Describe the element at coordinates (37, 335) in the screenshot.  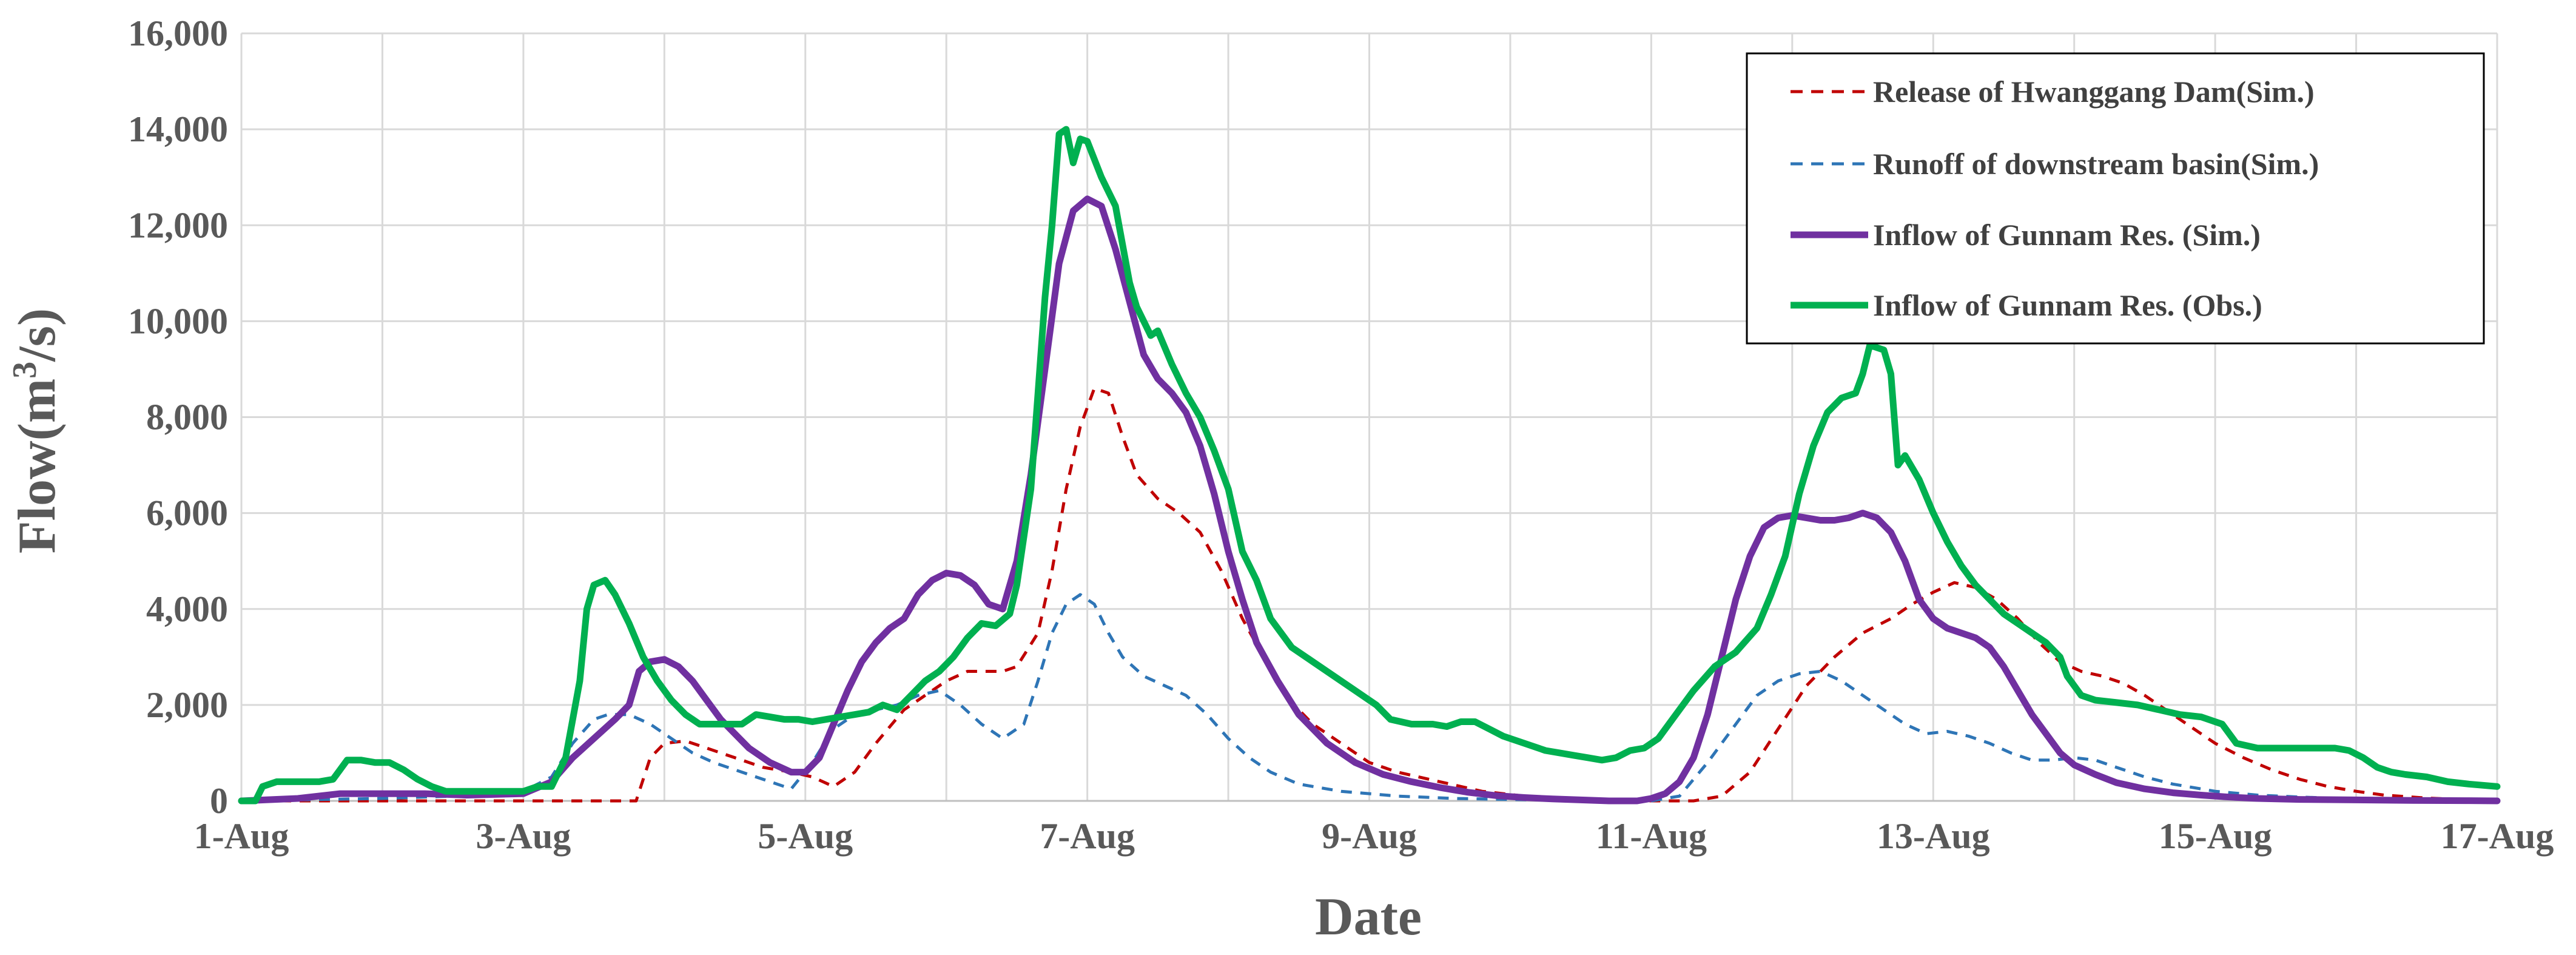
I see `y-axis-title-post: /s)` at that location.